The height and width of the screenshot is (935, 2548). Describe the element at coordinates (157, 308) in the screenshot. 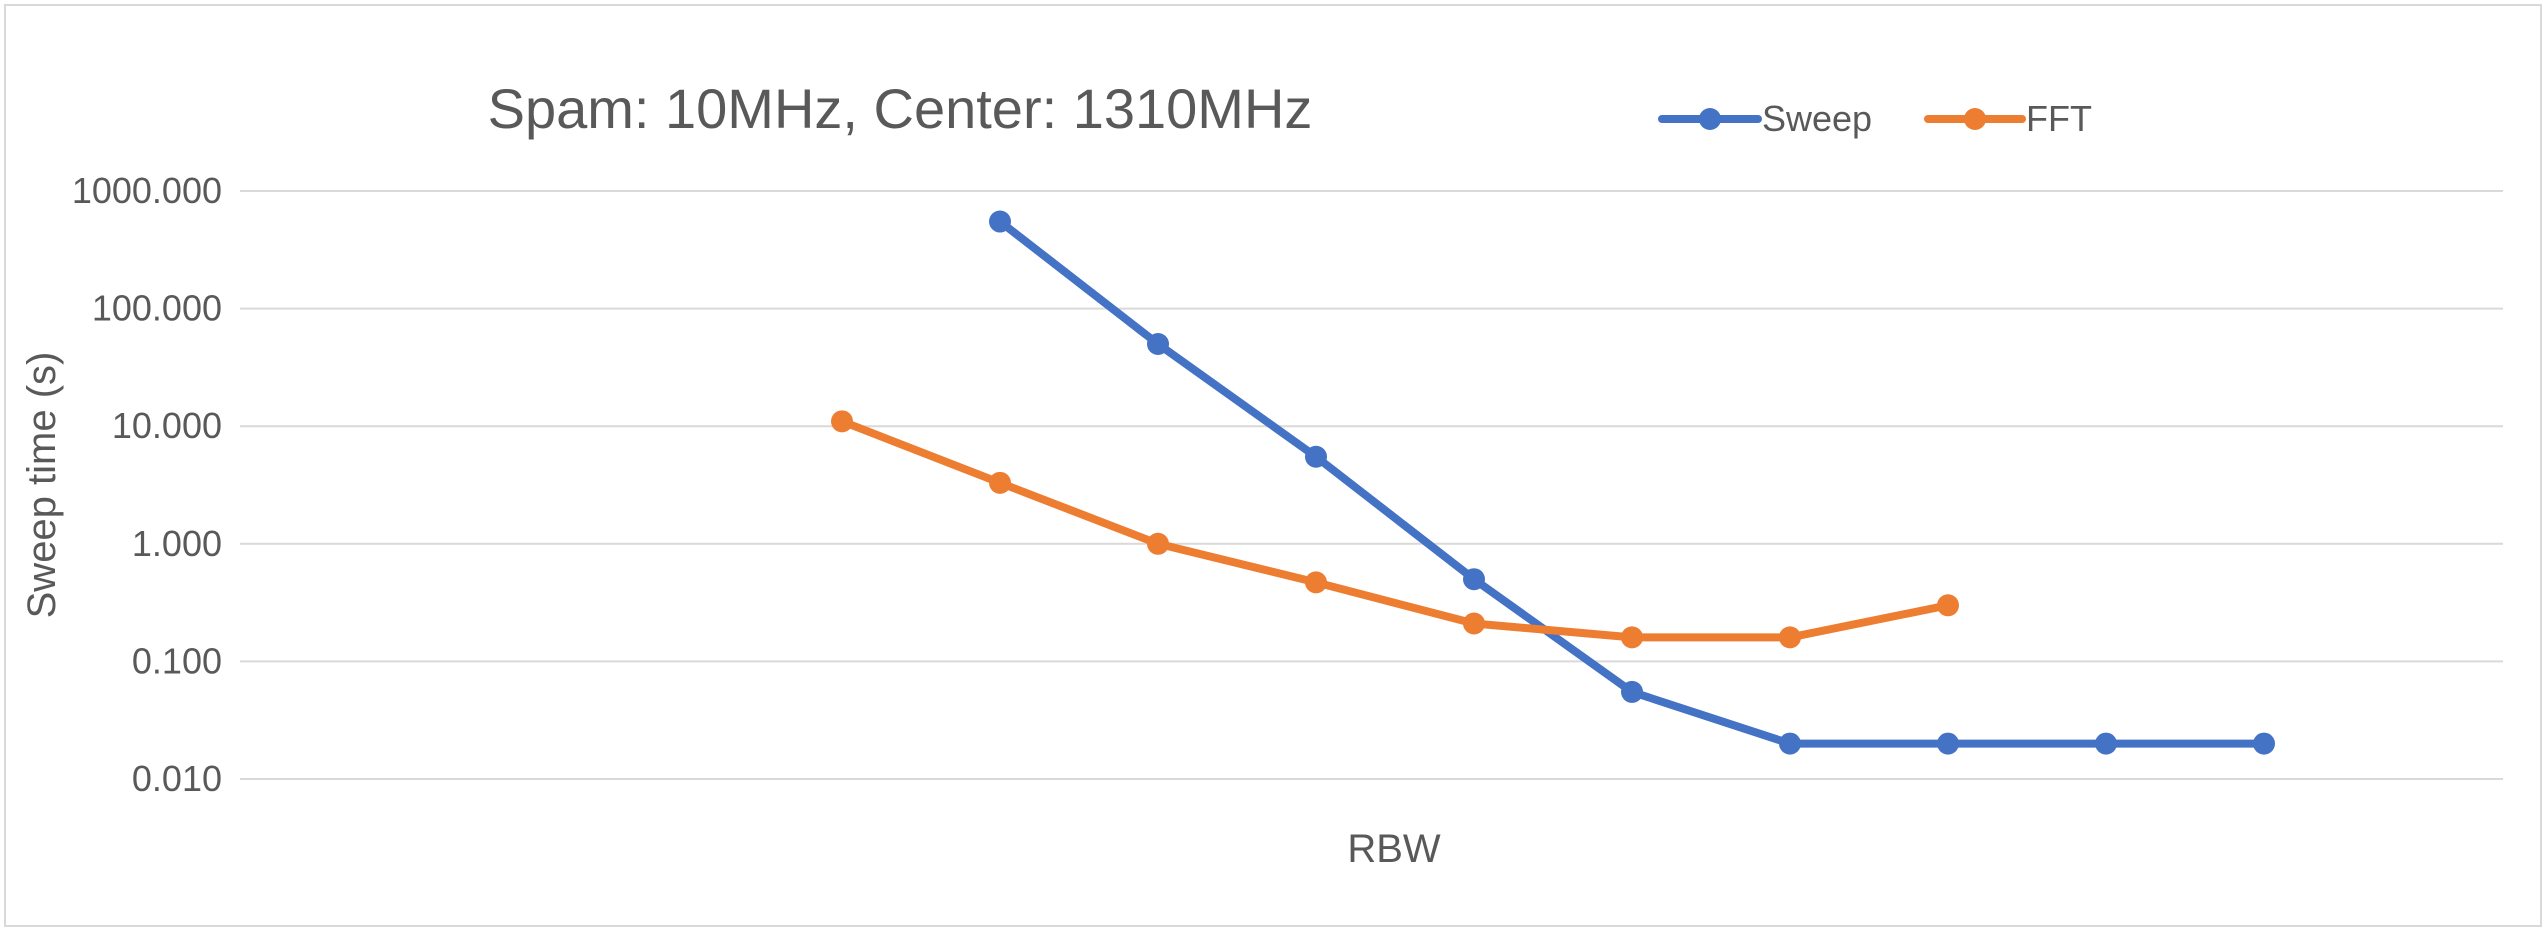

I see `y-tick-label: 100.000` at that location.